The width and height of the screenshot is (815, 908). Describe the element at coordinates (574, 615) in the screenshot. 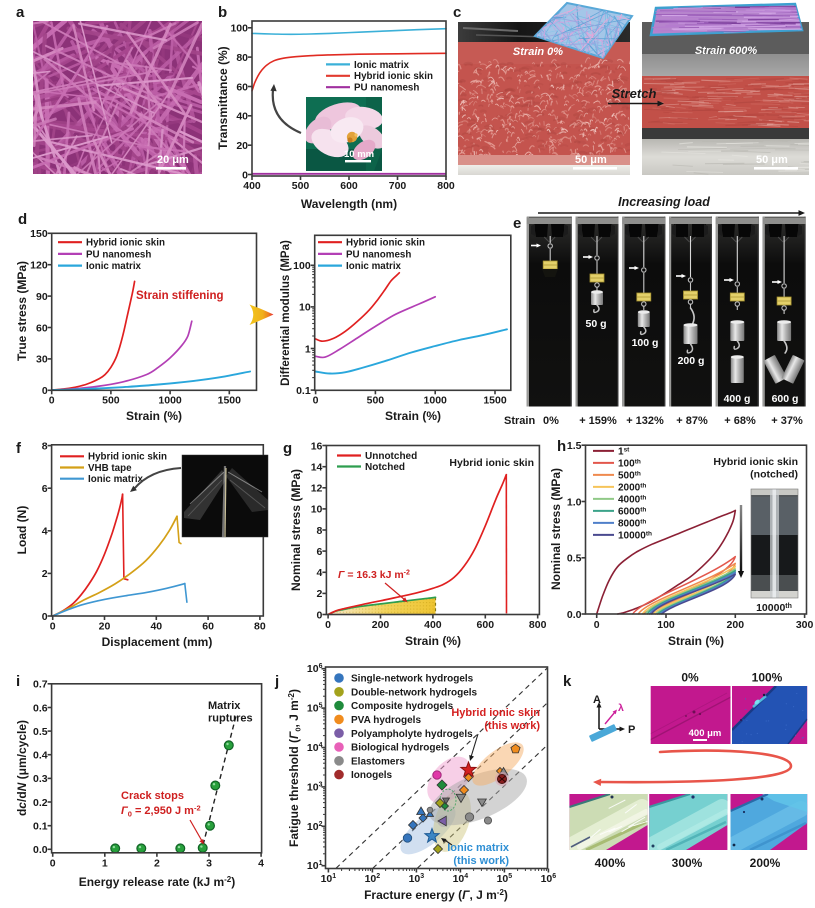

I see `svg-text: 0.0` at that location.